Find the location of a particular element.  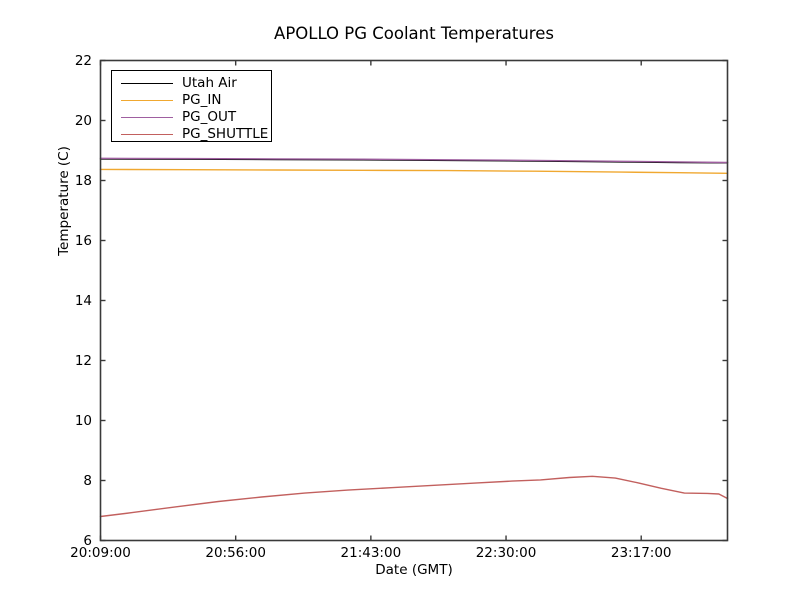

chart-title: APOLLO PG Coolant Temperatures is located at coordinates (414, 33).